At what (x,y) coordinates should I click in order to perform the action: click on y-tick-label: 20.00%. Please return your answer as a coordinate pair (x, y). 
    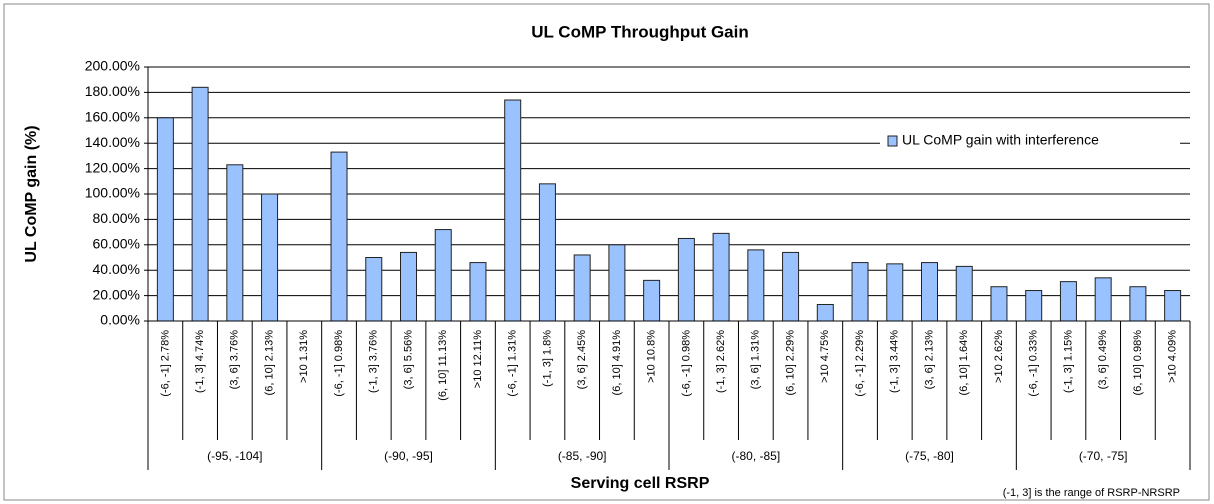
    Looking at the image, I should click on (116, 294).